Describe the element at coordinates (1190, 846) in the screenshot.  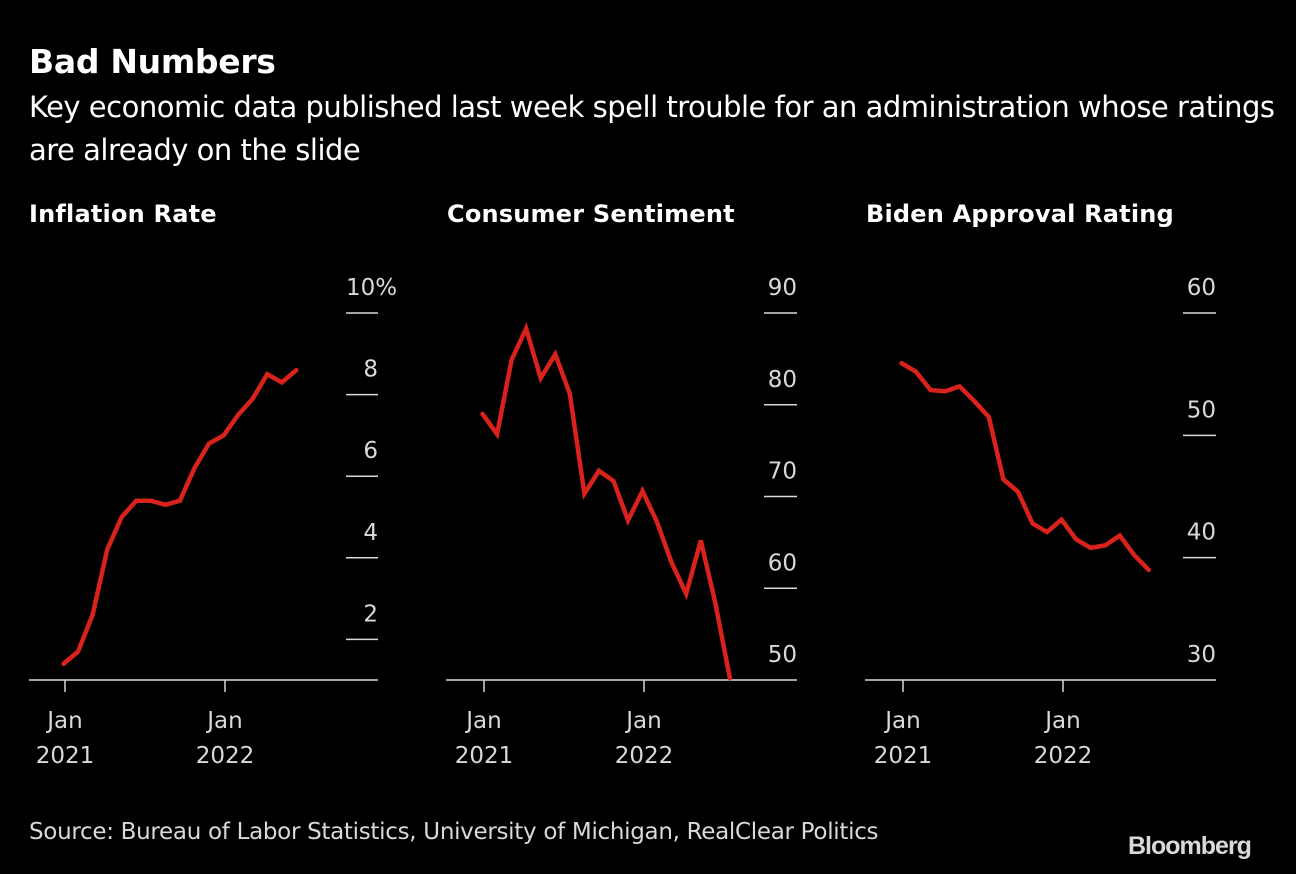
I see `bloomberg-logo: Bloomberg` at that location.